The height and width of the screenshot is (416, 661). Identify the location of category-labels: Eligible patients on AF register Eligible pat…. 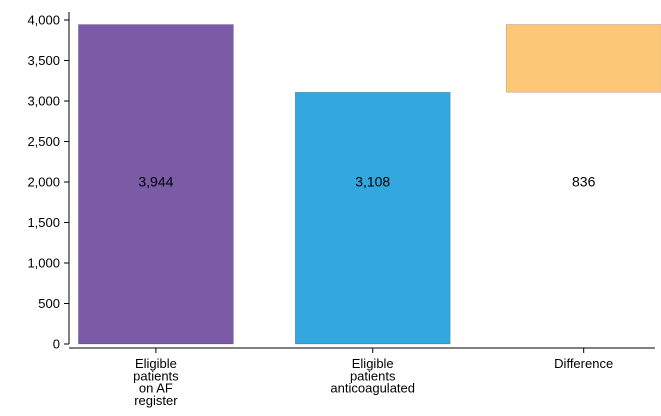
(373, 382).